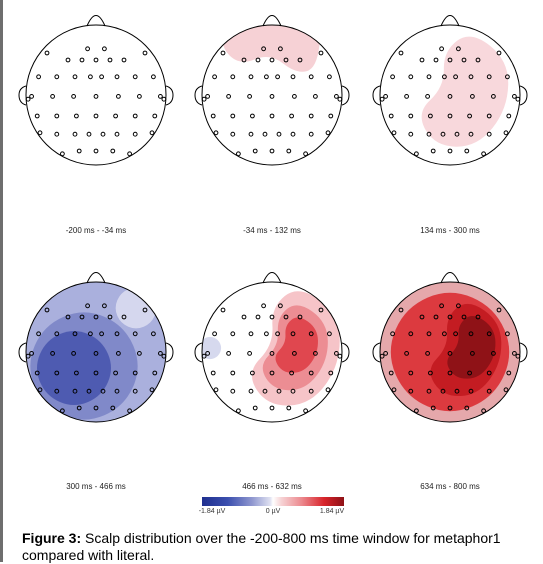 The width and height of the screenshot is (543, 564). What do you see at coordinates (212, 511) in the screenshot?
I see `colorbar-min-label: -1.84 µV` at bounding box center [212, 511].